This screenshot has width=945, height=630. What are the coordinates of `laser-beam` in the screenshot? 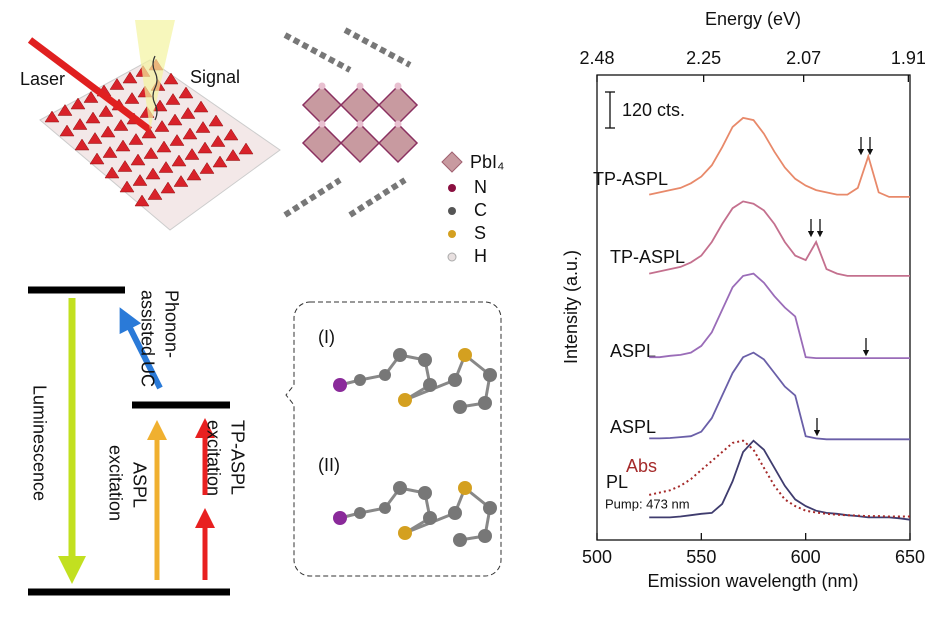 It's located at (90, 85).